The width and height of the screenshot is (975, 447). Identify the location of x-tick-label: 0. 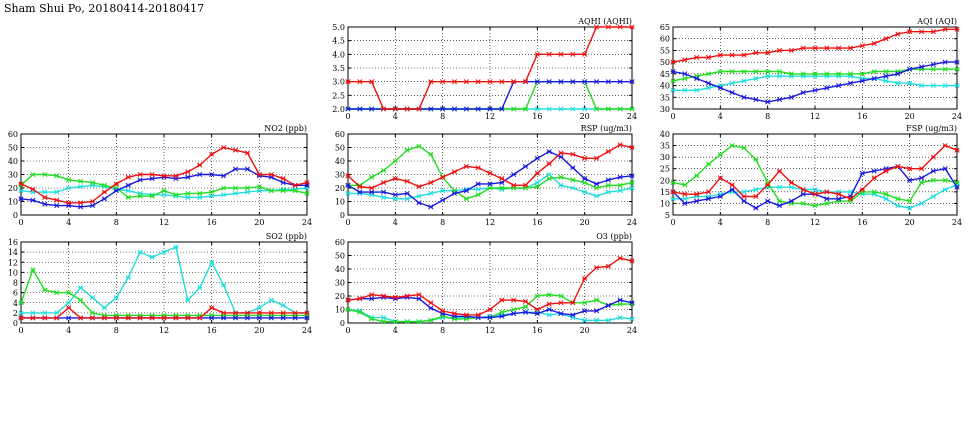
(672, 116).